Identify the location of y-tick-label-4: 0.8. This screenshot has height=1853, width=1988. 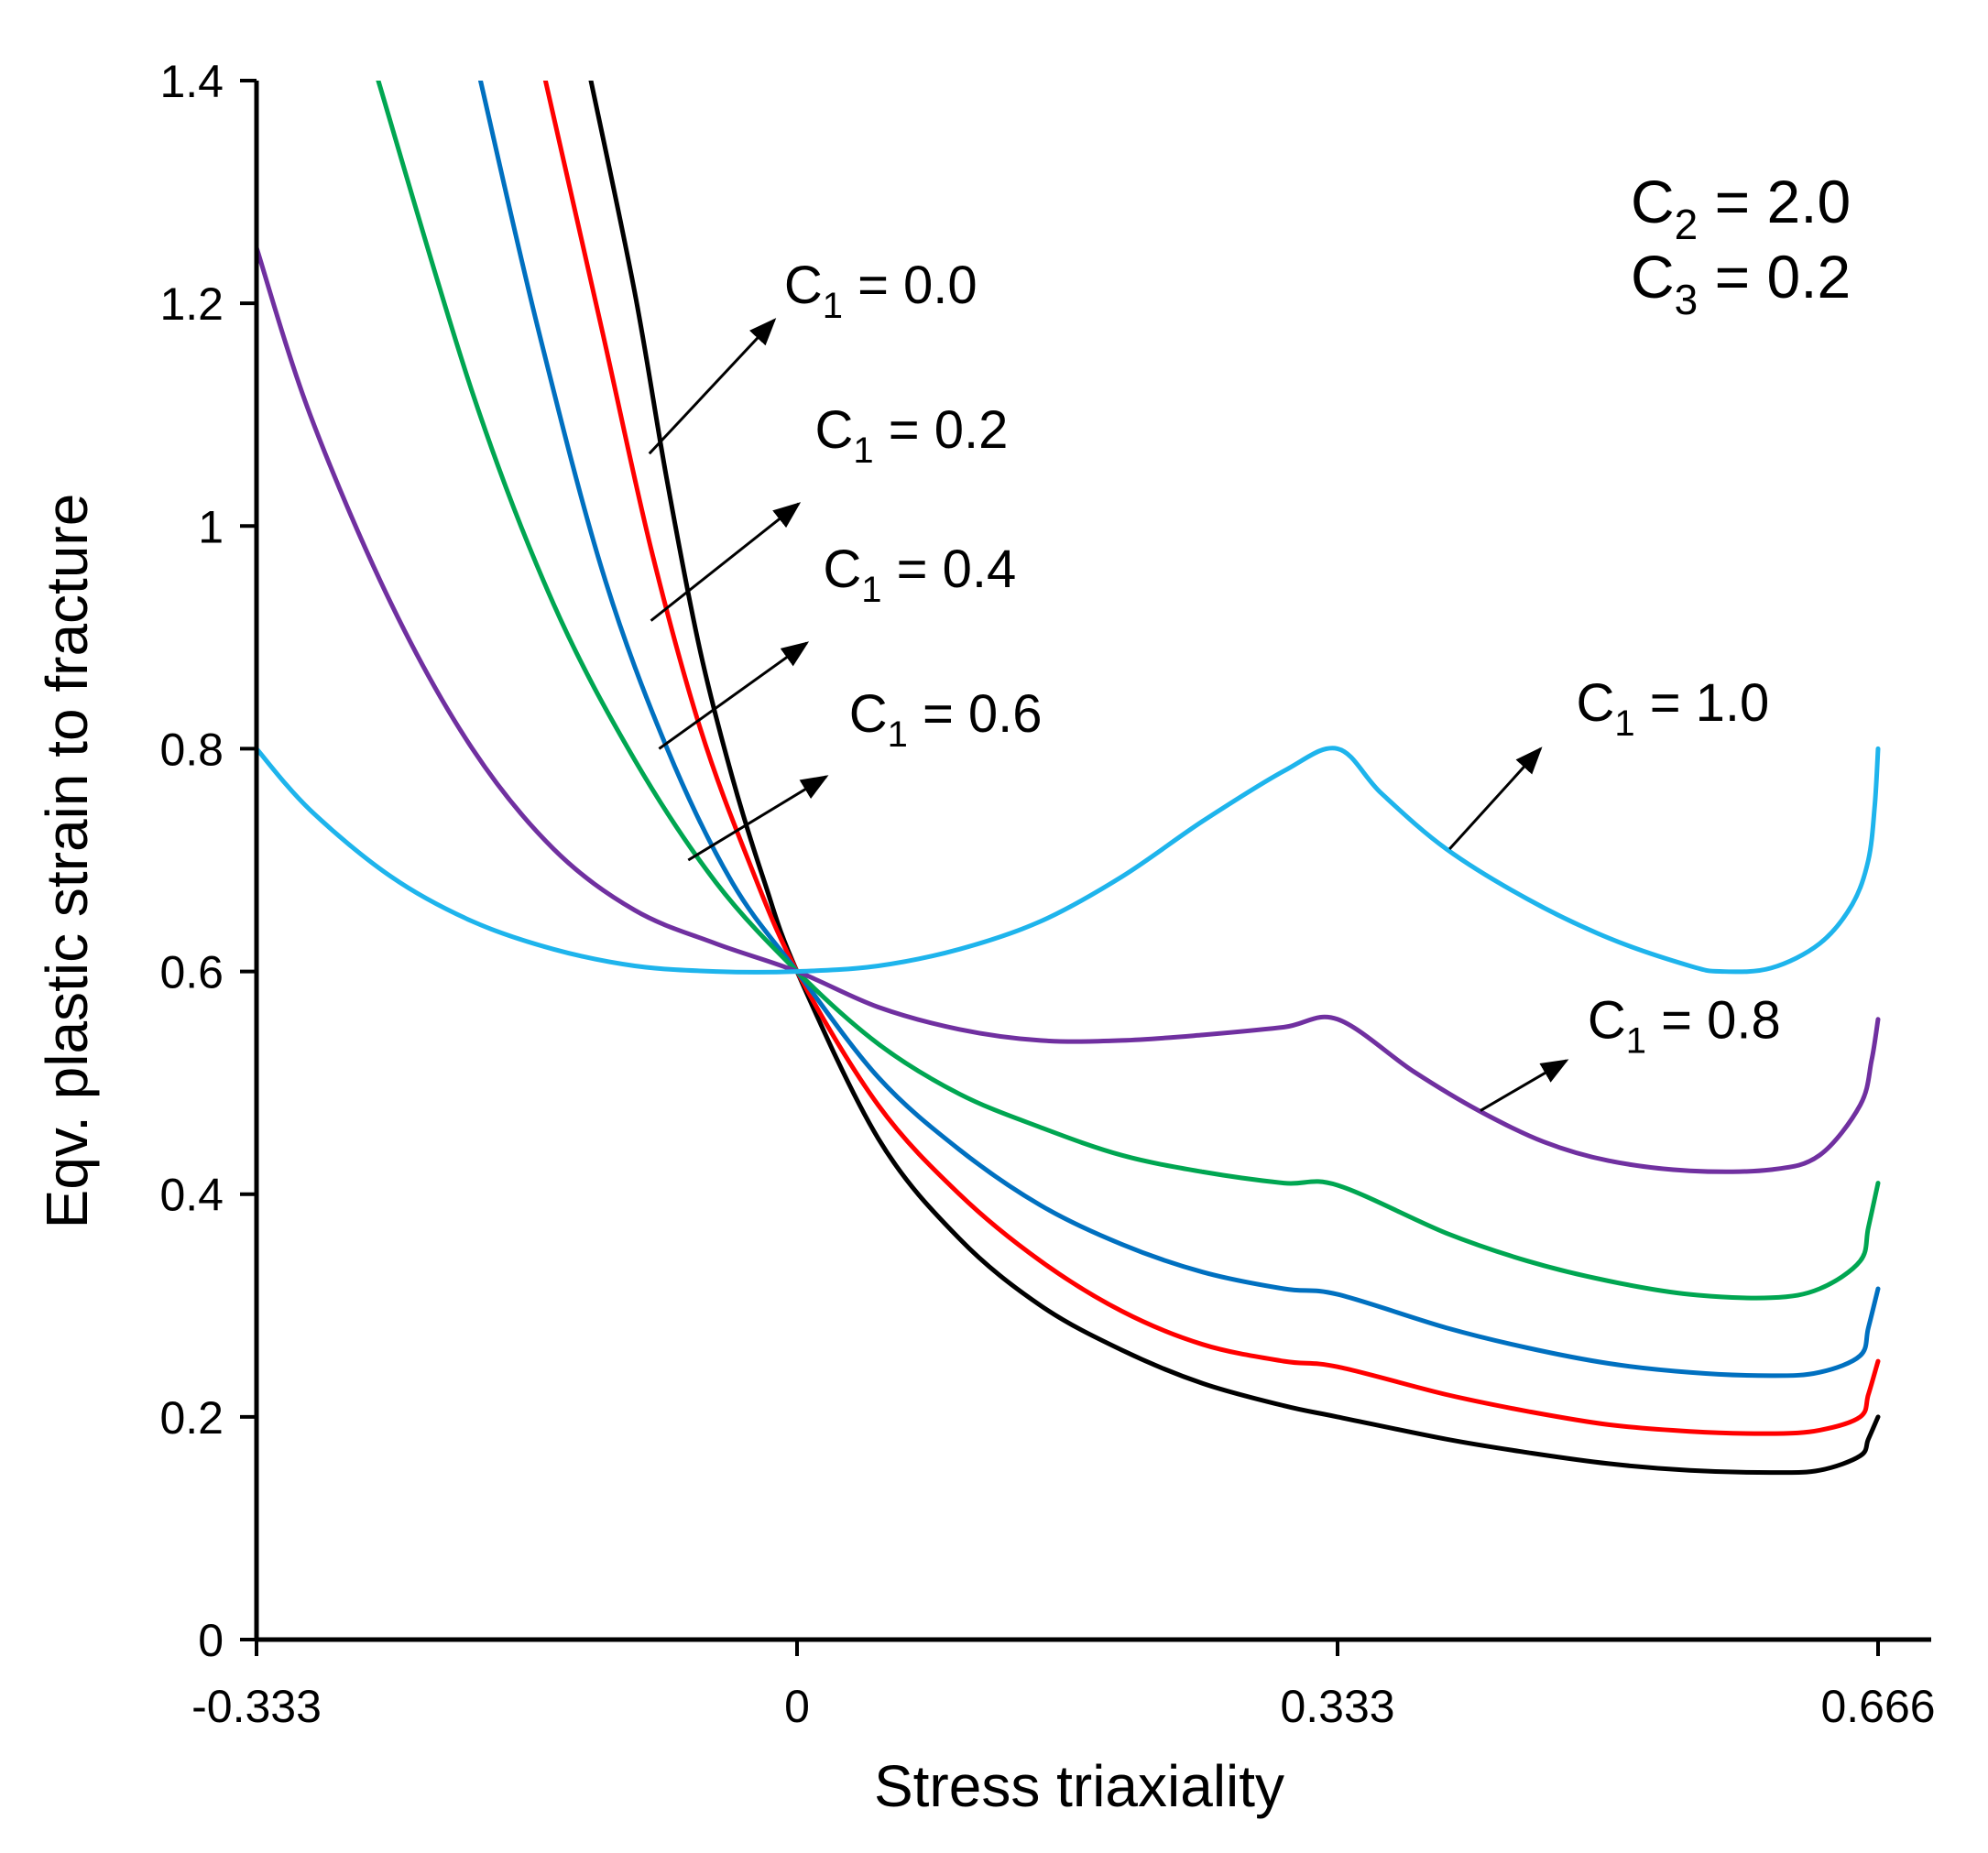
(192, 749).